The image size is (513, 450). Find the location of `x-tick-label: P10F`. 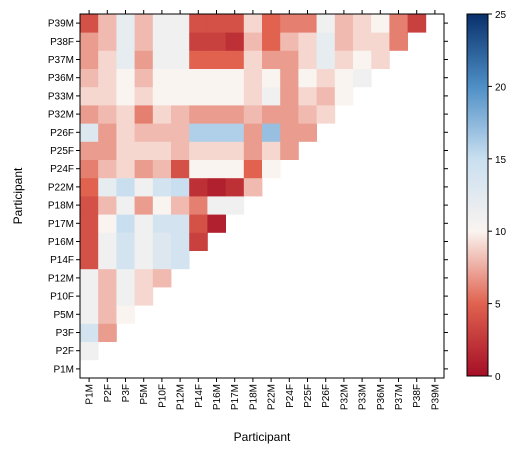

x-tick-label: P10F is located at coordinates (162, 396).